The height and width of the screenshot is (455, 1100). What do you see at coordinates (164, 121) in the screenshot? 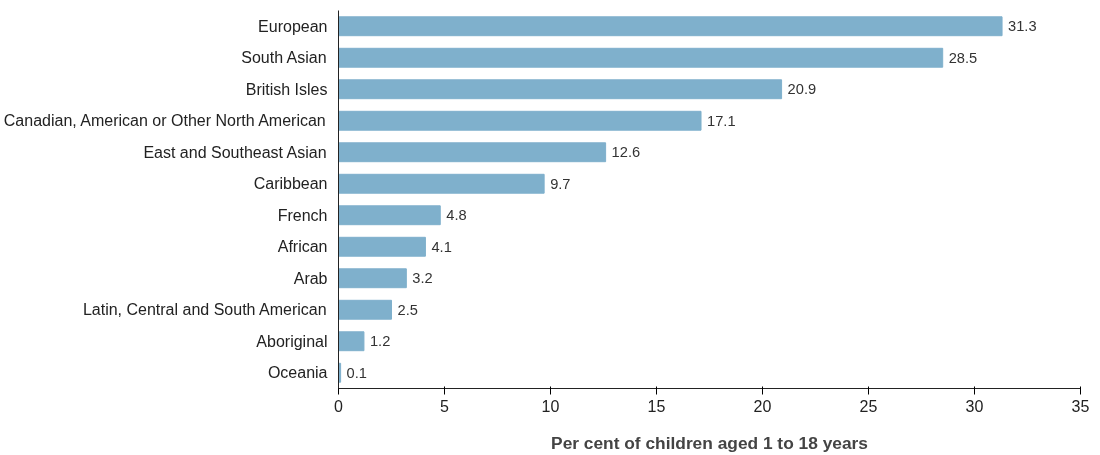
I see `y-tick-label: Canadian, American or Other North American` at bounding box center [164, 121].